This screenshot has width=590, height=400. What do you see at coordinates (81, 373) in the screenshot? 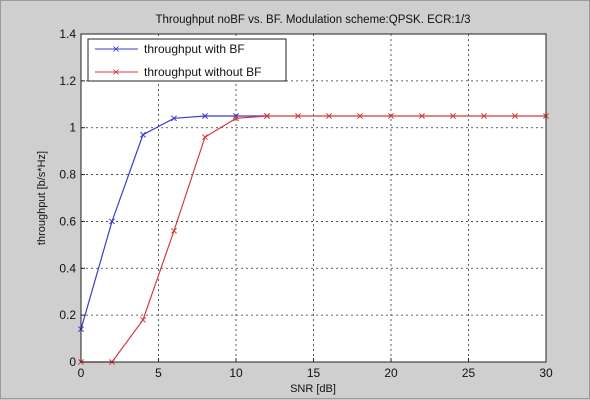
I see `x-tick-label: 0` at bounding box center [81, 373].